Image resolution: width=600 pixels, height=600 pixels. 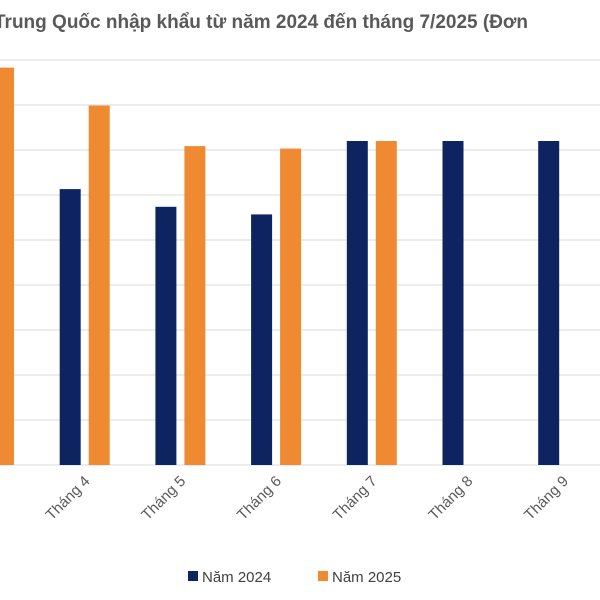 What do you see at coordinates (163, 498) in the screenshot?
I see `x-tick-label: Tháng 5` at bounding box center [163, 498].